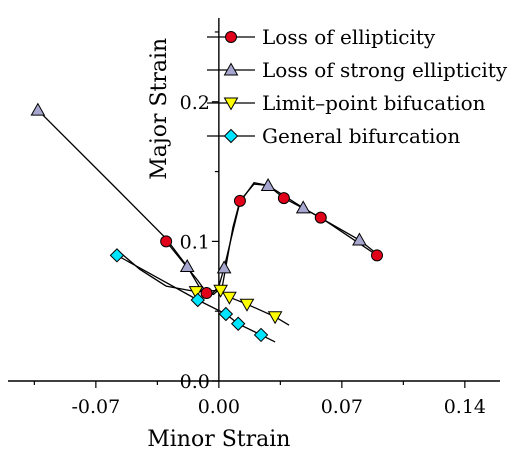  I want to click on y-tick-label: 0.0, so click(195, 382).